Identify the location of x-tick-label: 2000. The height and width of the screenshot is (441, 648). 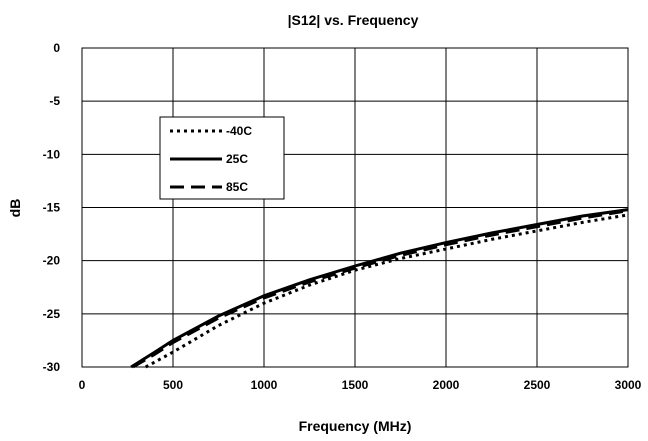
(446, 385).